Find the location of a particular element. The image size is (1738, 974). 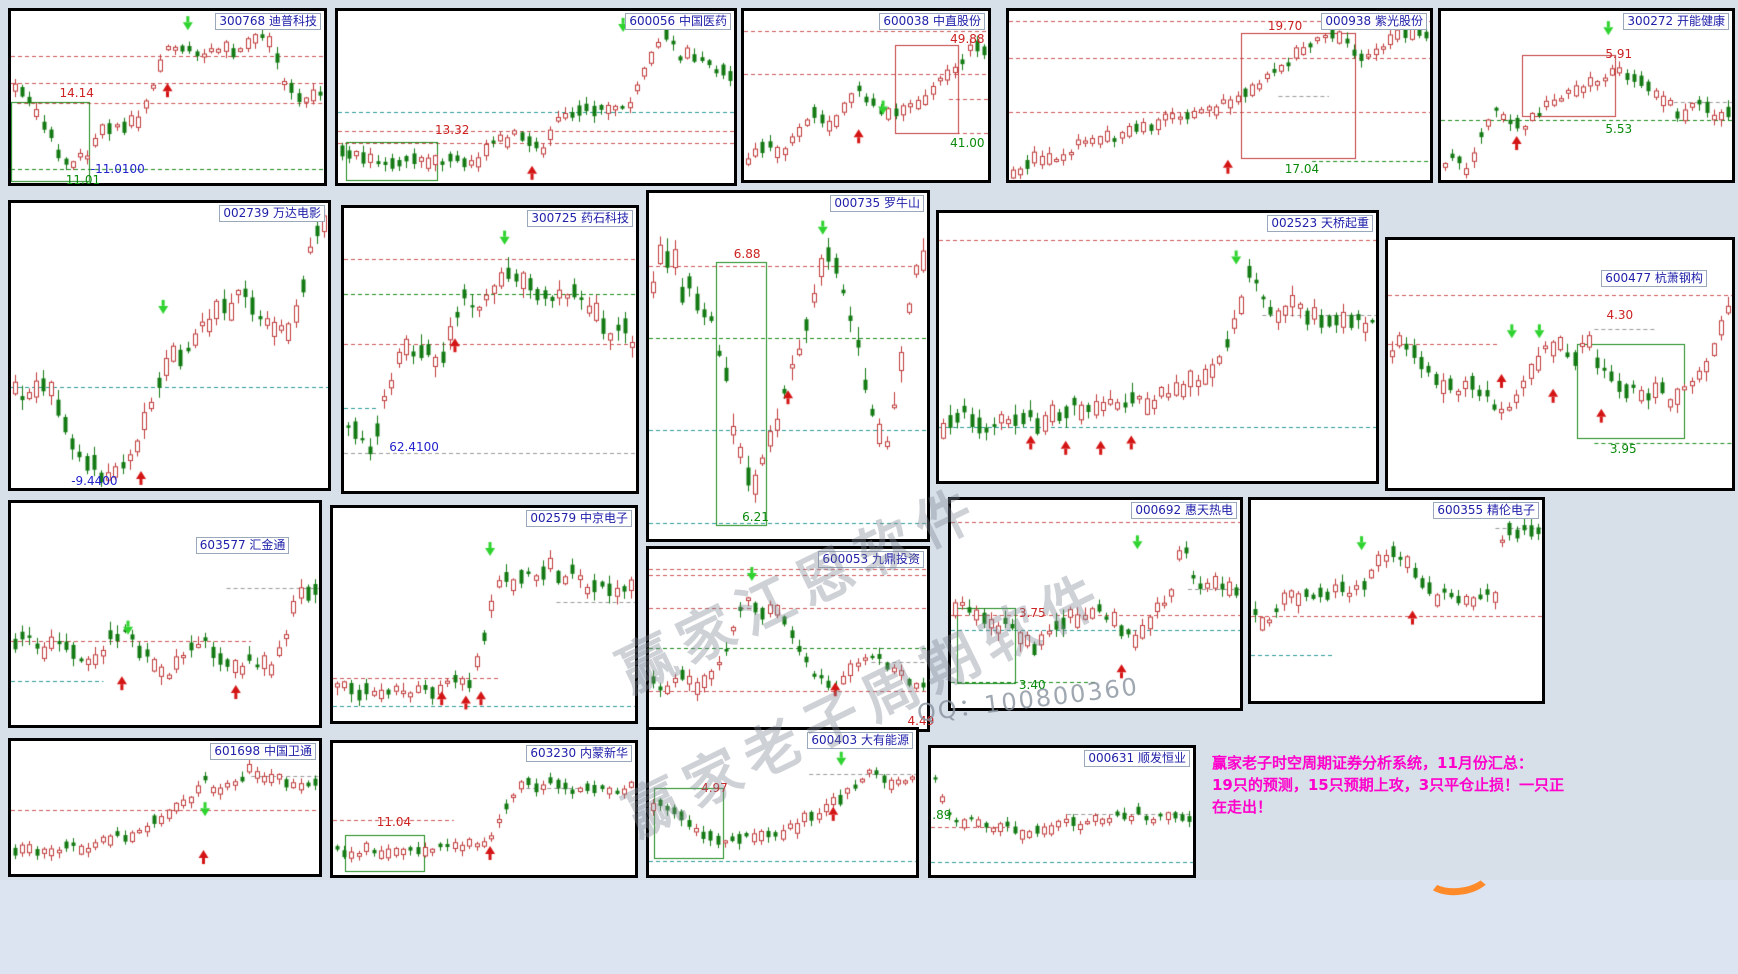

chart-window-603577: 603577 汇金通 is located at coordinates (165, 614).